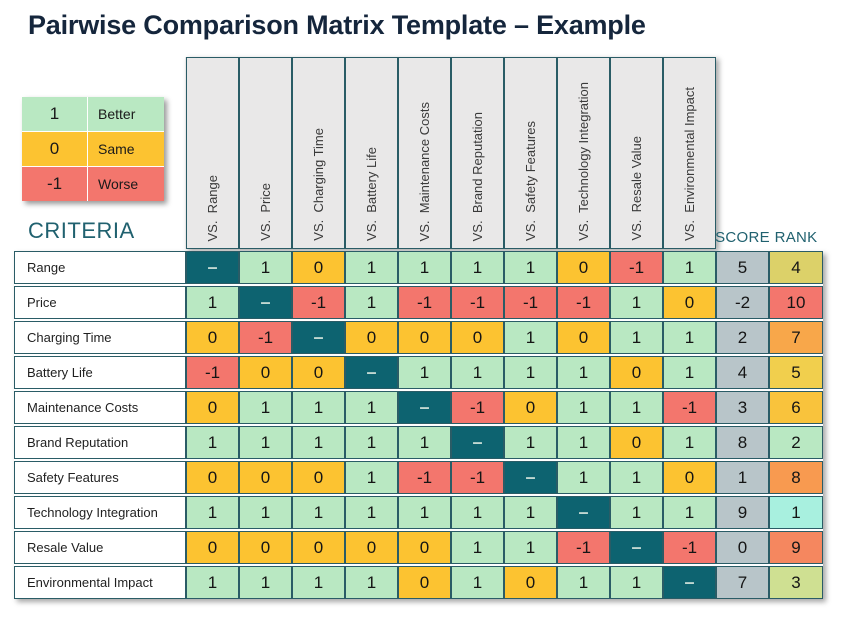 This screenshot has height=630, width=844. I want to click on rank-cell: 9, so click(796, 547).